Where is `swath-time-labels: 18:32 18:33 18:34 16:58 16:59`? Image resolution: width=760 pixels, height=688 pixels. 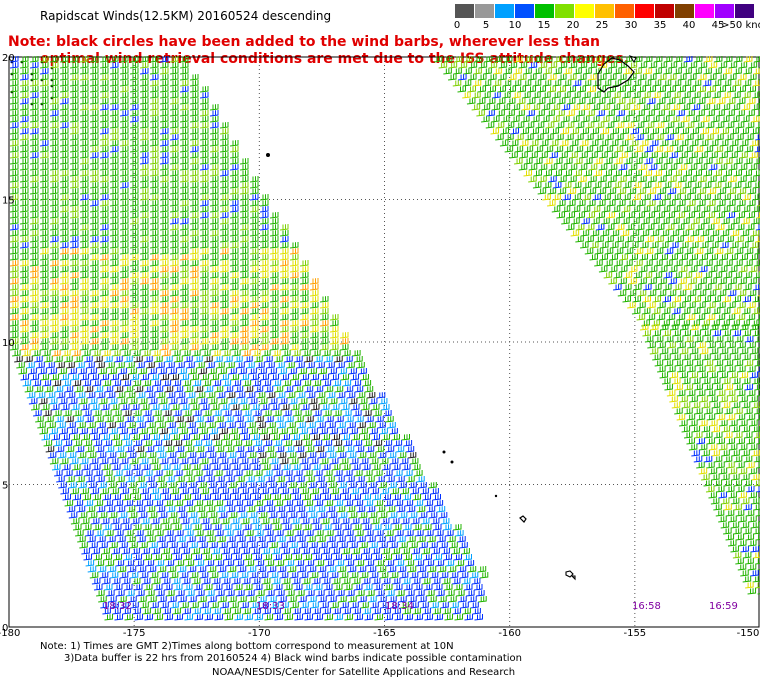 swath-time-labels: 18:32 18:33 18:34 16:58 16:59 is located at coordinates (420, 606).